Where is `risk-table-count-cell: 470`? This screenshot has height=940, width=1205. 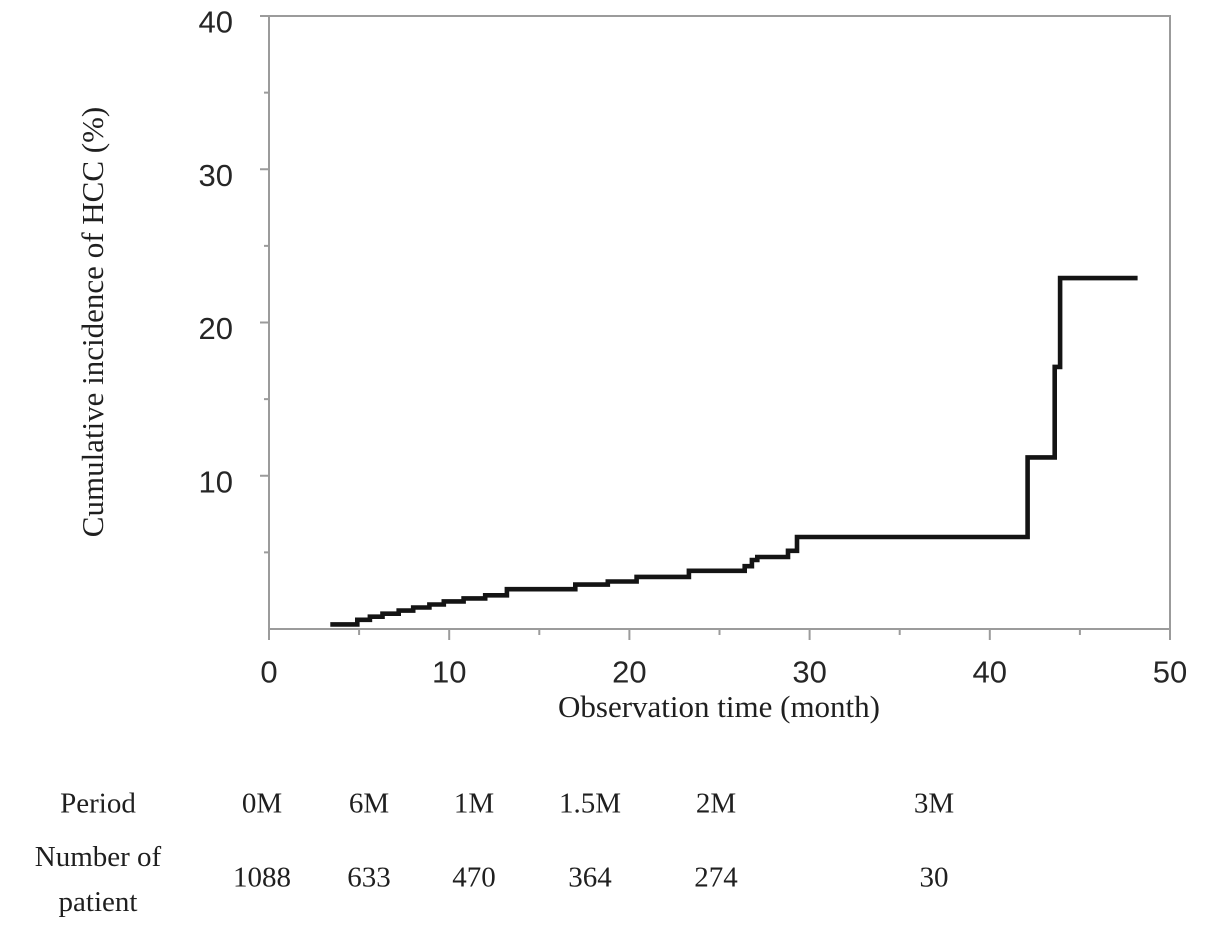 risk-table-count-cell: 470 is located at coordinates (474, 877).